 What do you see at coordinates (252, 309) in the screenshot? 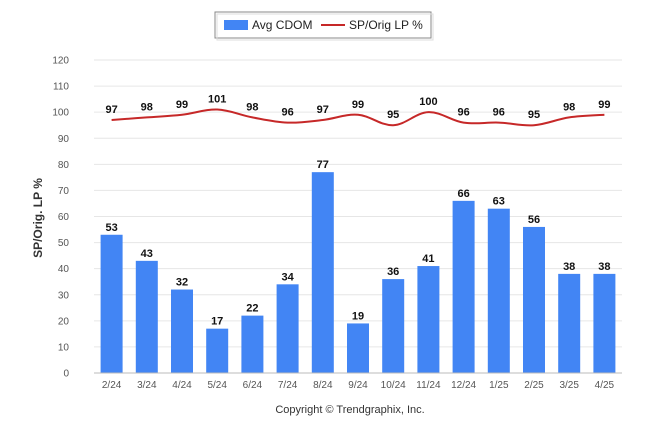
I see `bar-value-label: 22` at bounding box center [252, 309].